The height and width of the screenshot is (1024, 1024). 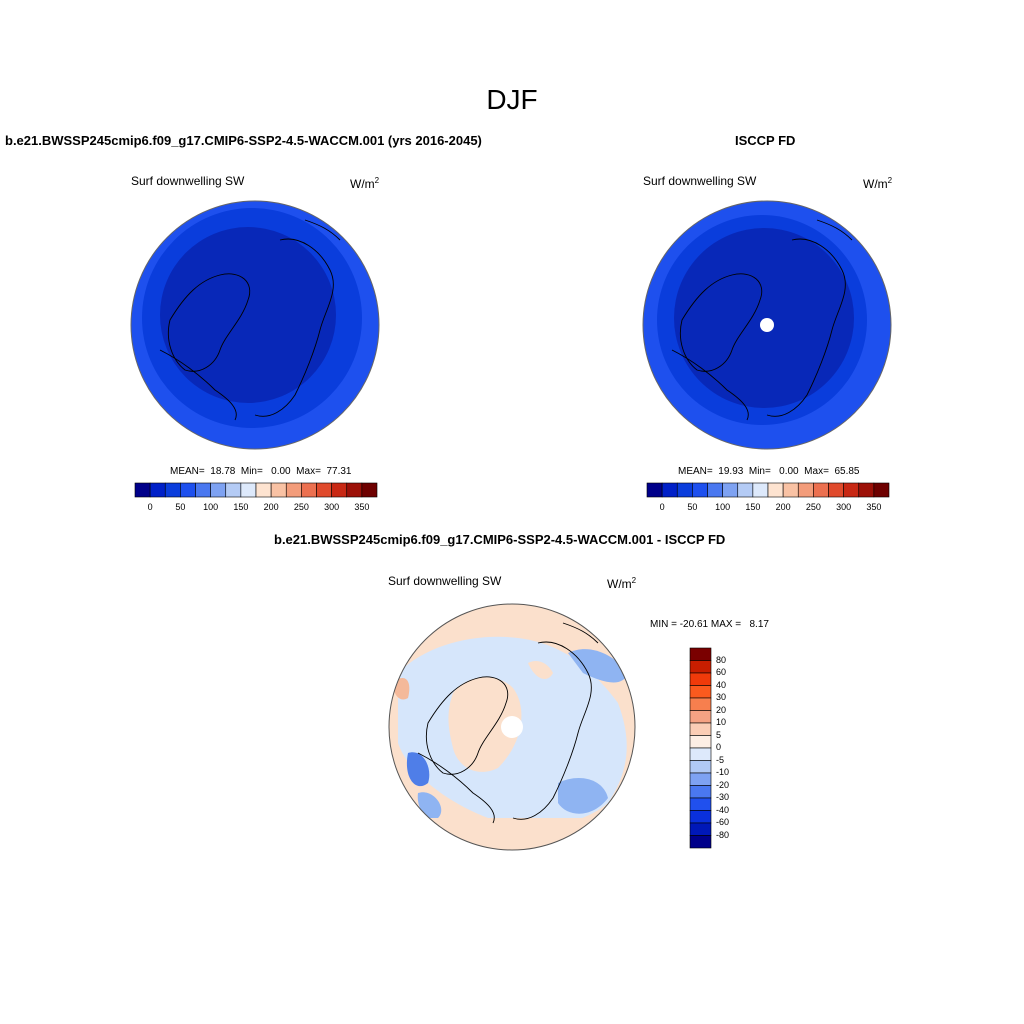 What do you see at coordinates (769, 471) in the screenshot?
I see `obs-stats: MEAN= 19.93 Min= 0.00 Max= 65.85` at bounding box center [769, 471].